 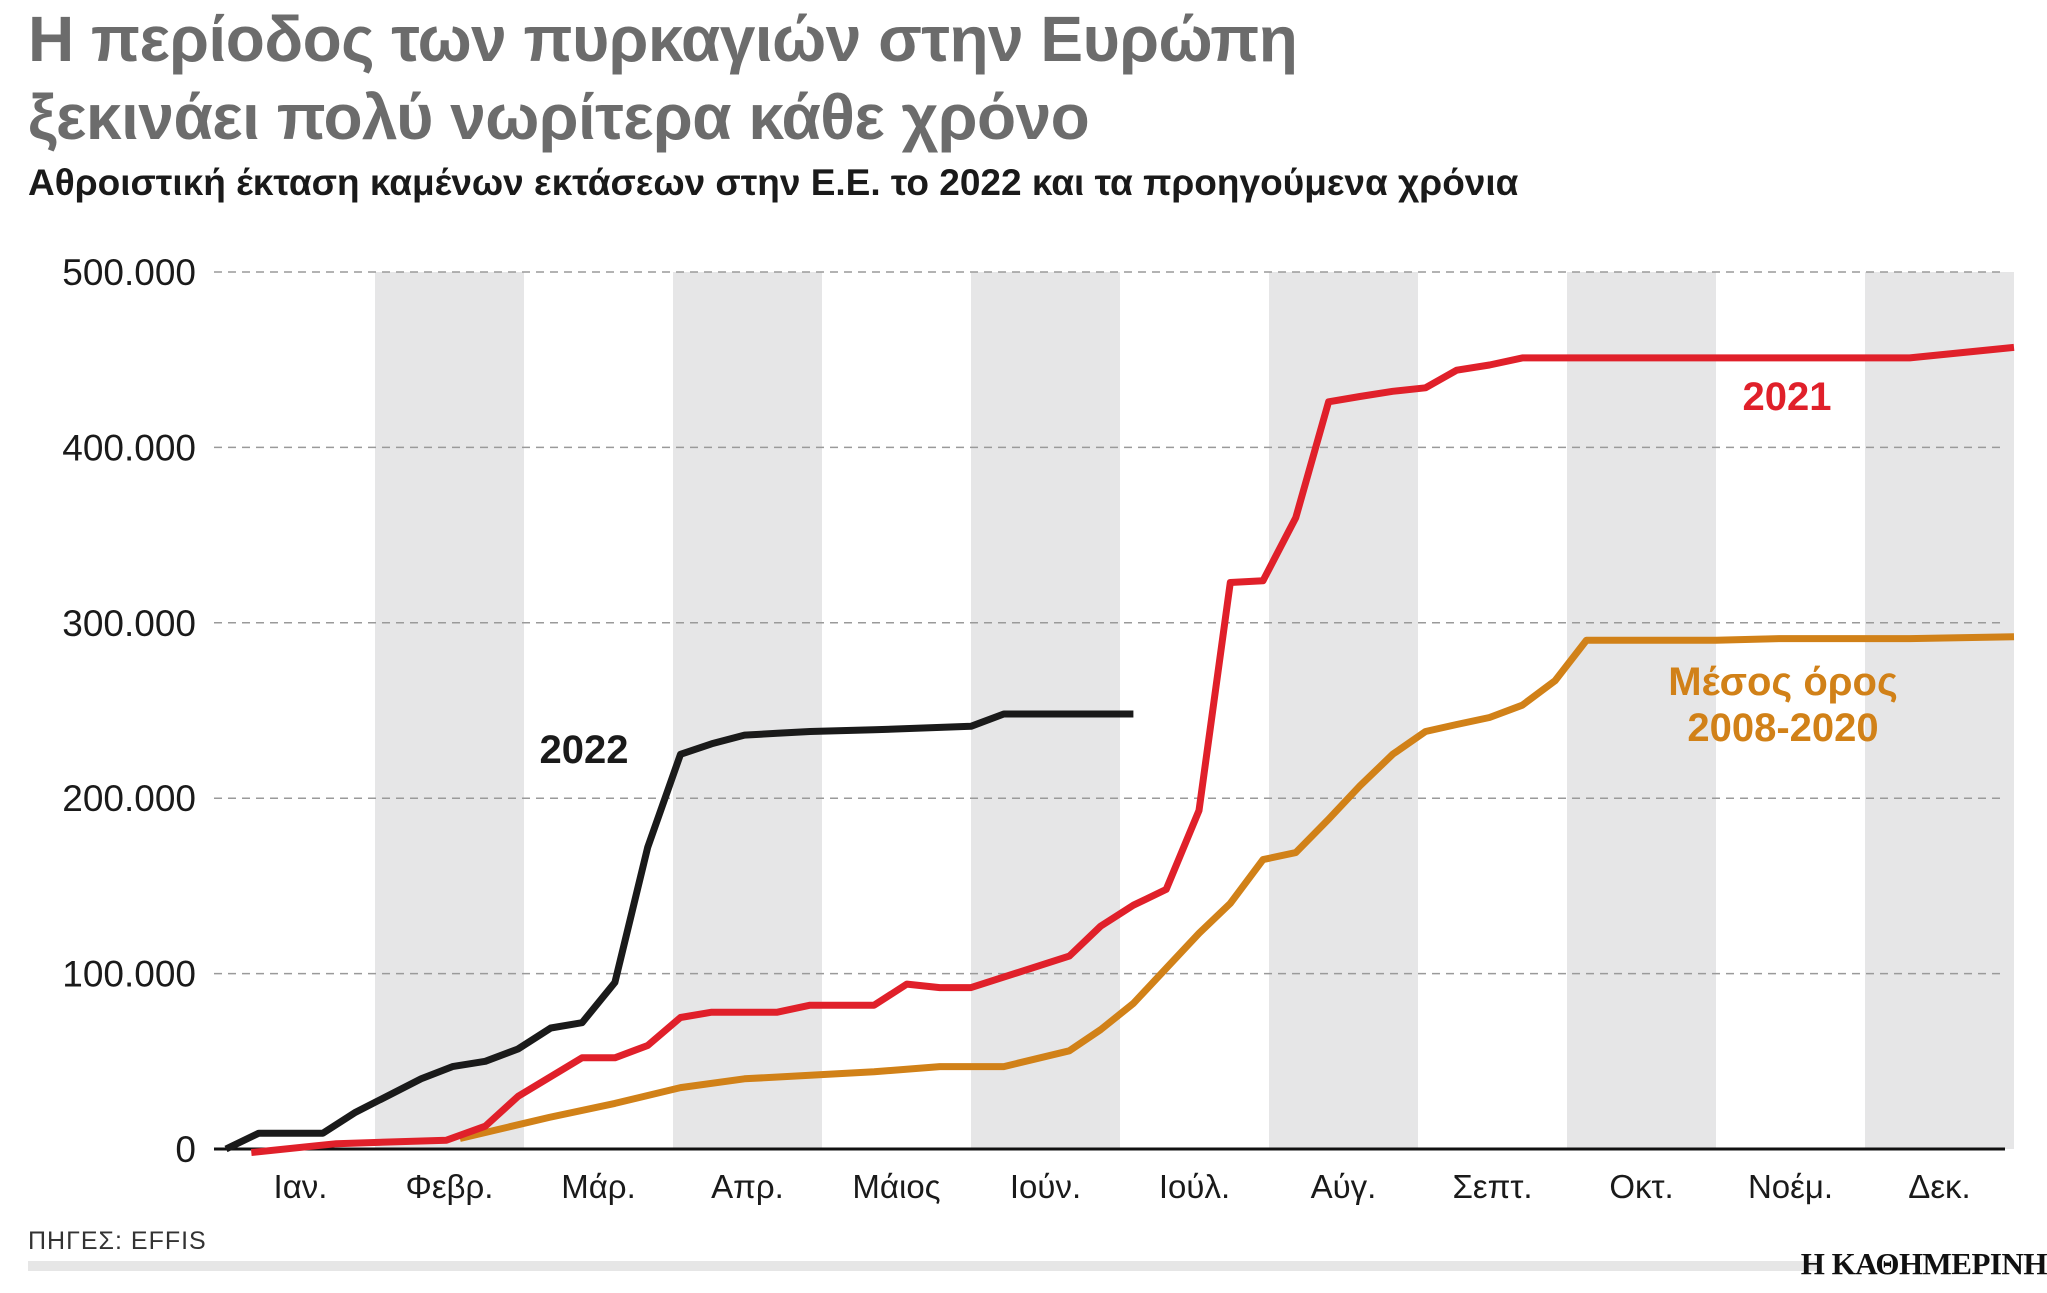 What do you see at coordinates (1641, 1186) in the screenshot?
I see `x-tick-label: Οκτ.` at bounding box center [1641, 1186].